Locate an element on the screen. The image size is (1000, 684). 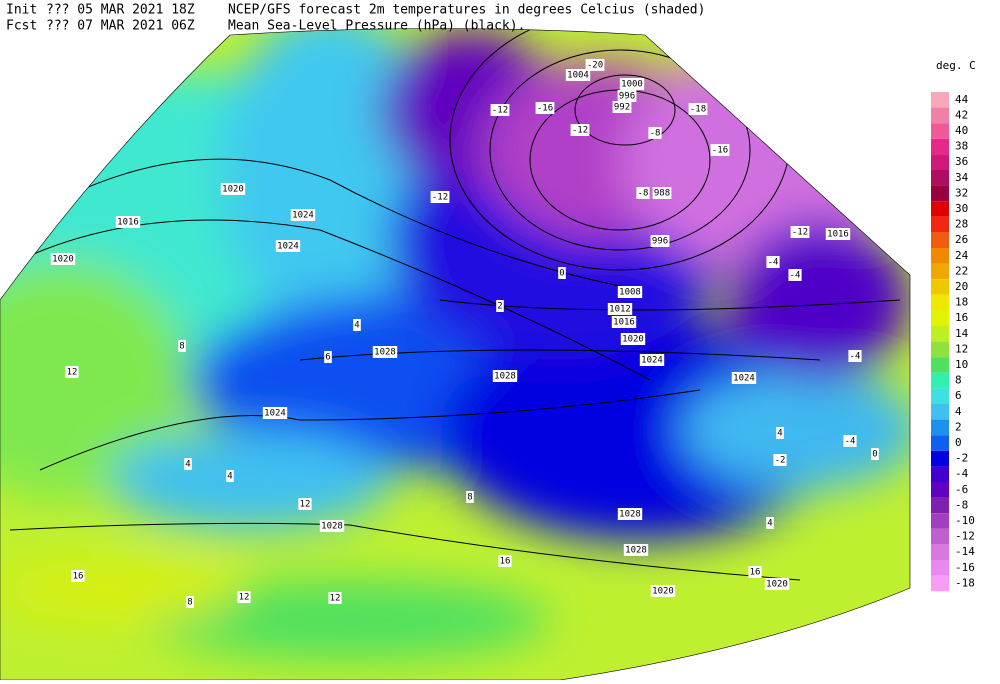
legend-label: 36 is located at coordinates (961, 161).